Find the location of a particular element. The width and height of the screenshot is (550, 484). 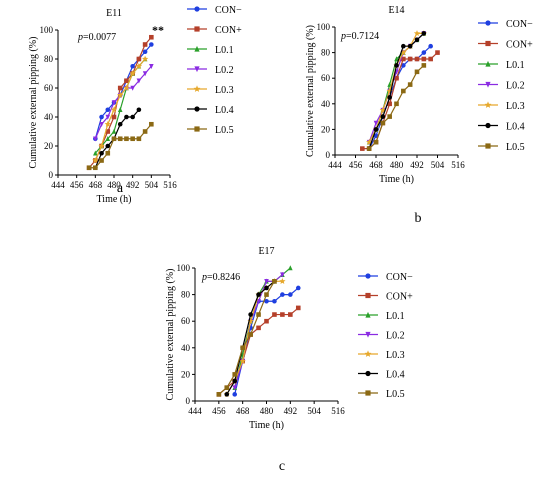

legend-item: CON+ is located at coordinates (214, 30).